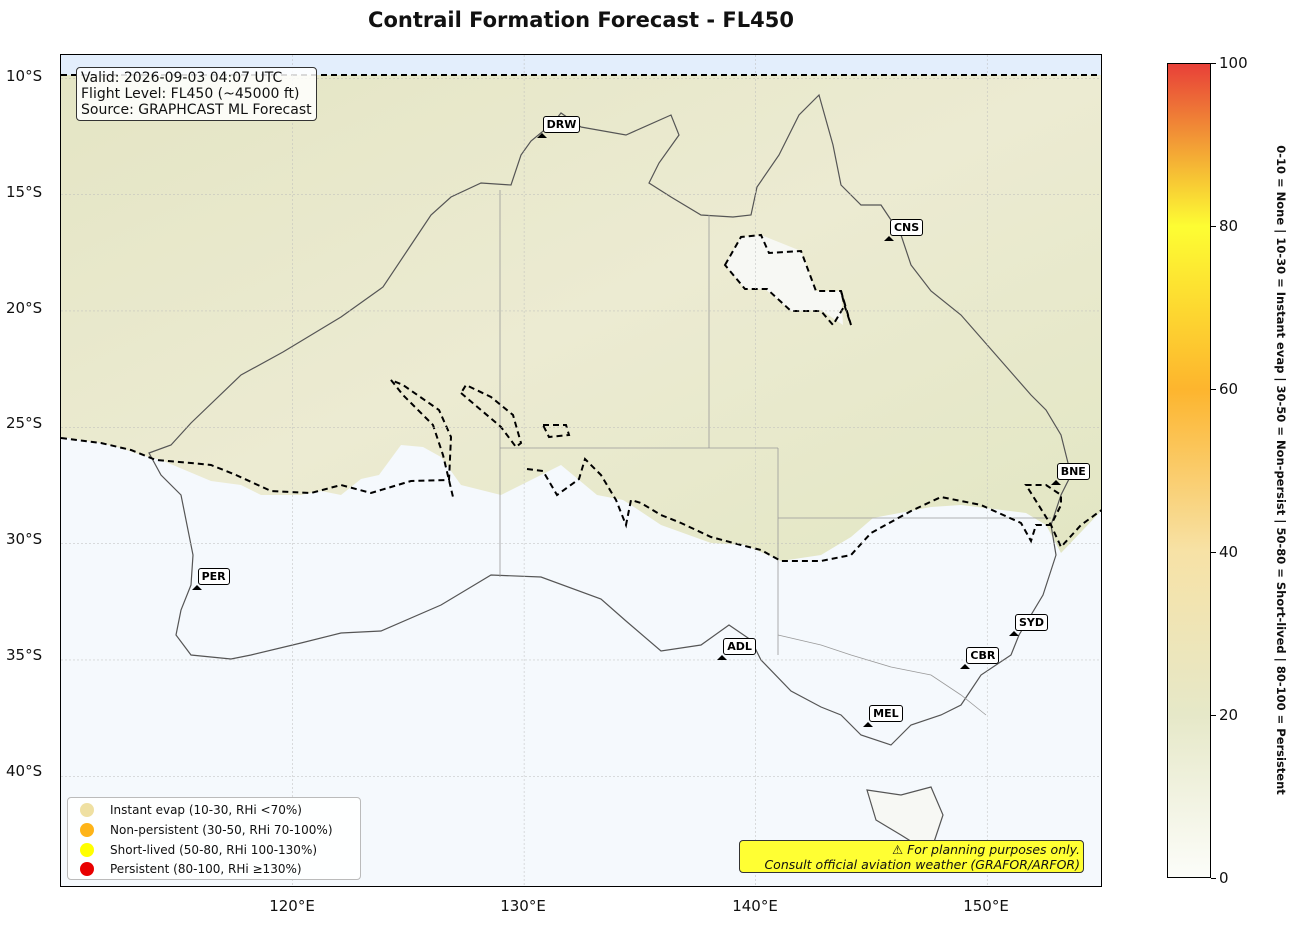 The height and width of the screenshot is (926, 1304). What do you see at coordinates (561, 125) in the screenshot?
I see `city-label-drw: DRW` at bounding box center [561, 125].